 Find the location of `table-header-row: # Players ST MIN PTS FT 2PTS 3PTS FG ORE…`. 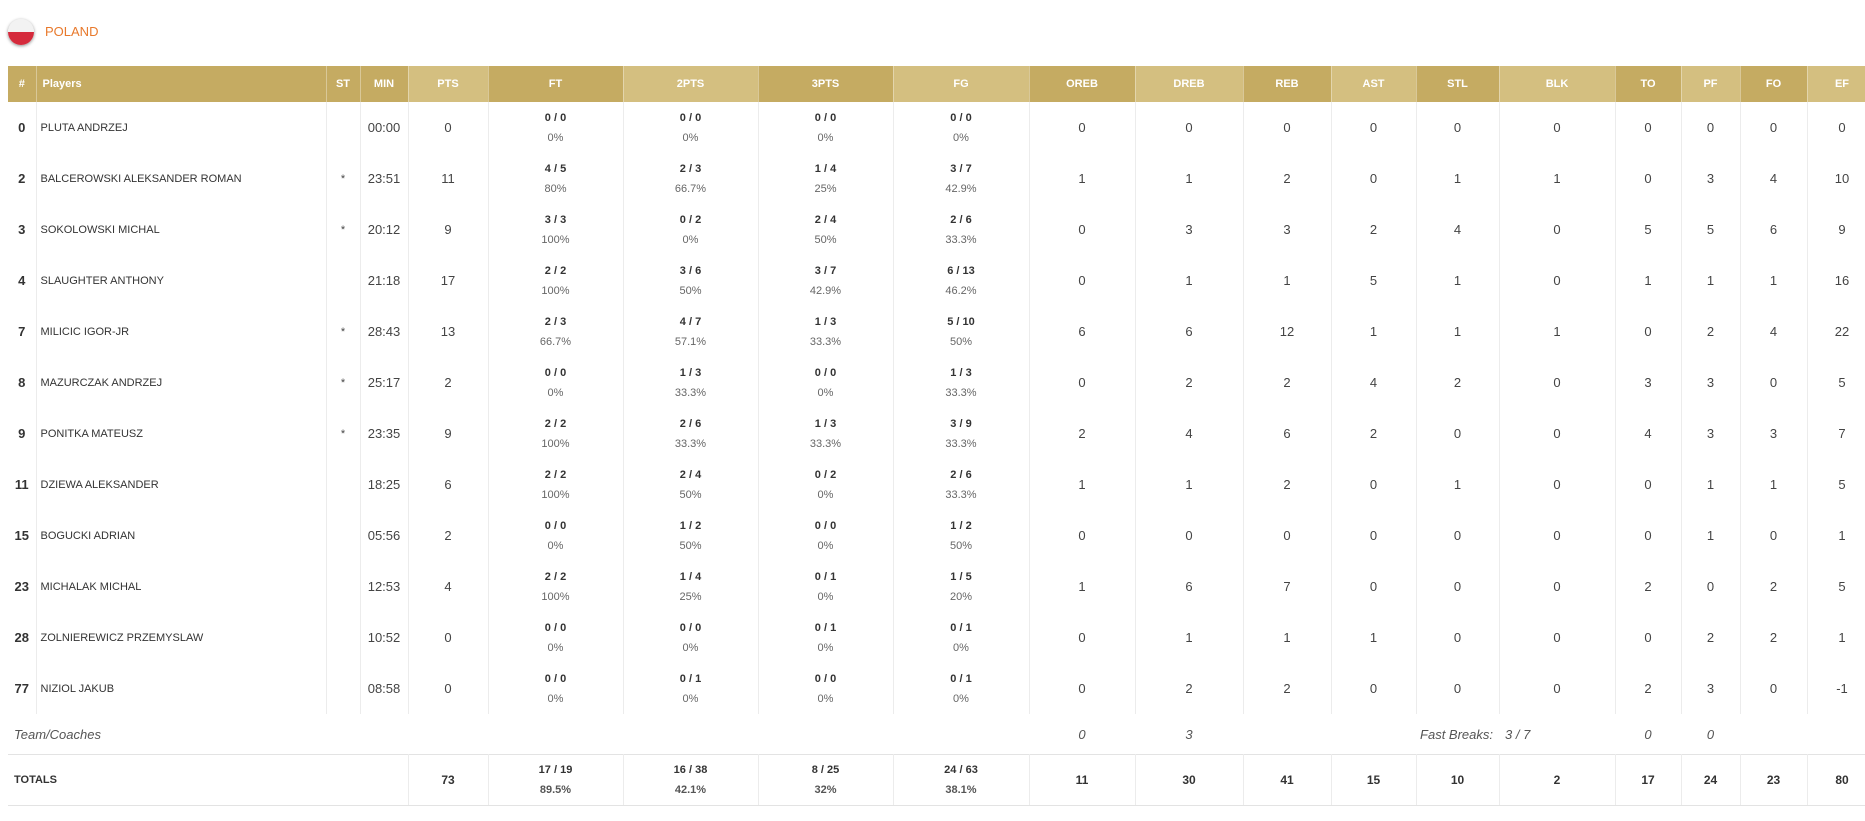

table-header-row: # Players ST MIN PTS FT 2PTS 3PTS FG ORE… is located at coordinates (936, 84).